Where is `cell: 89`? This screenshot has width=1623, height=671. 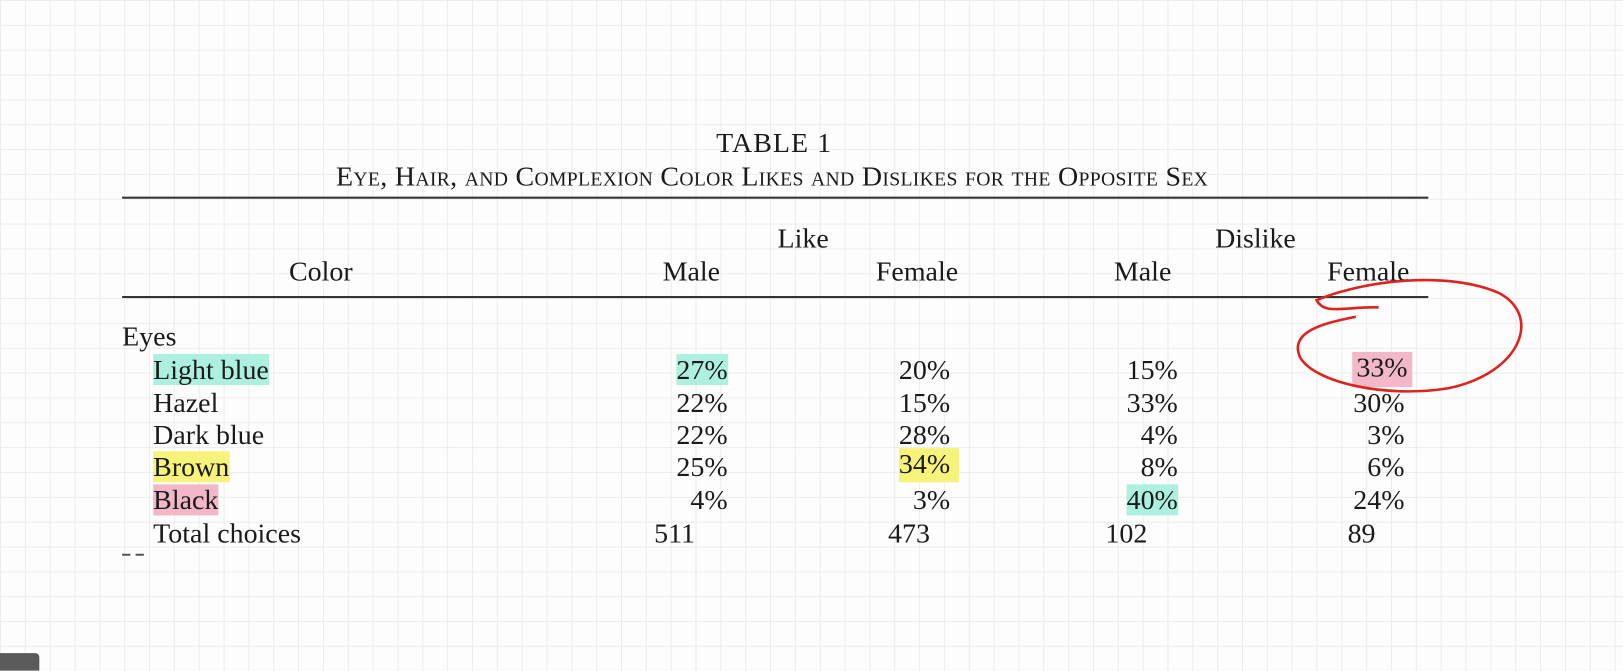 cell: 89 is located at coordinates (1361, 533).